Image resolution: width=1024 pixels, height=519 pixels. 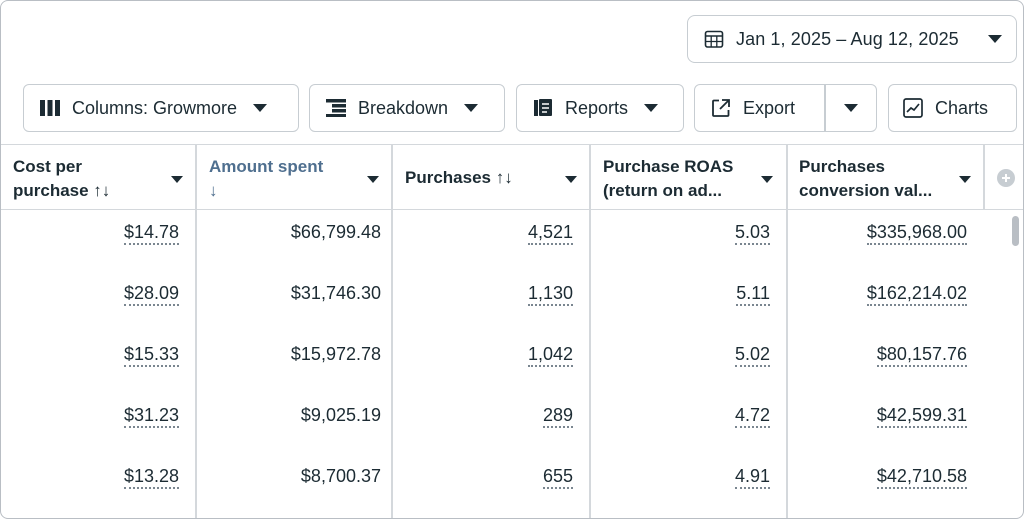 I want to click on date-range-picker: Jan 1, 2025 – Aug 12, 2025, so click(x=852, y=39).